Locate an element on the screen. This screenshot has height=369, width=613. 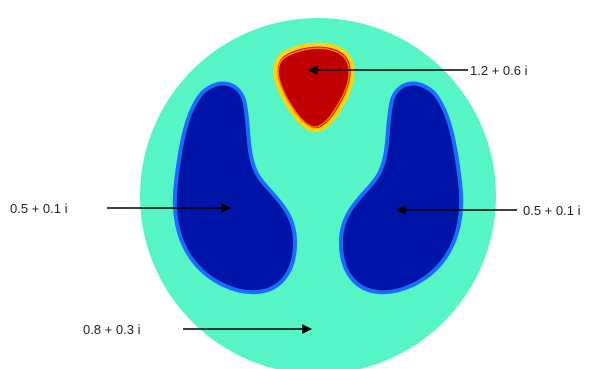
heart-region is located at coordinates (314, 87).